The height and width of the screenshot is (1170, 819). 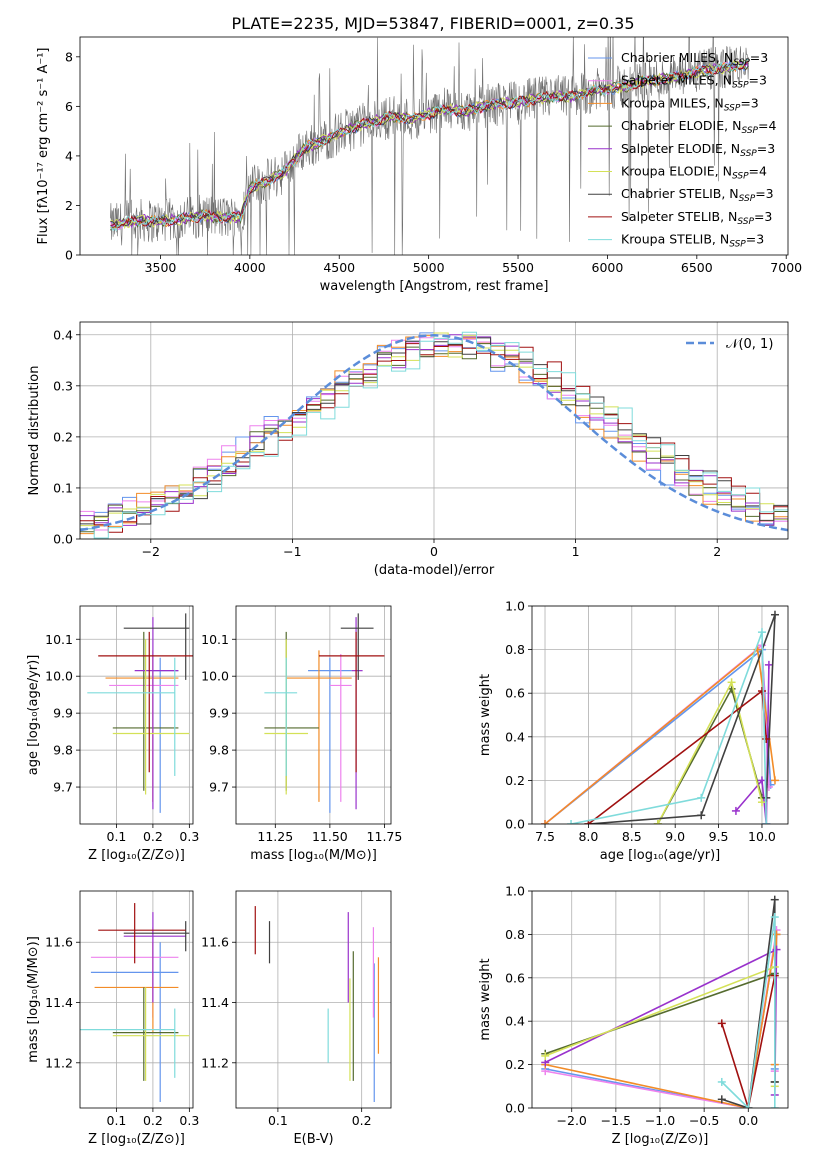 I want to click on y-axis-label: mass weight, so click(x=485, y=999).